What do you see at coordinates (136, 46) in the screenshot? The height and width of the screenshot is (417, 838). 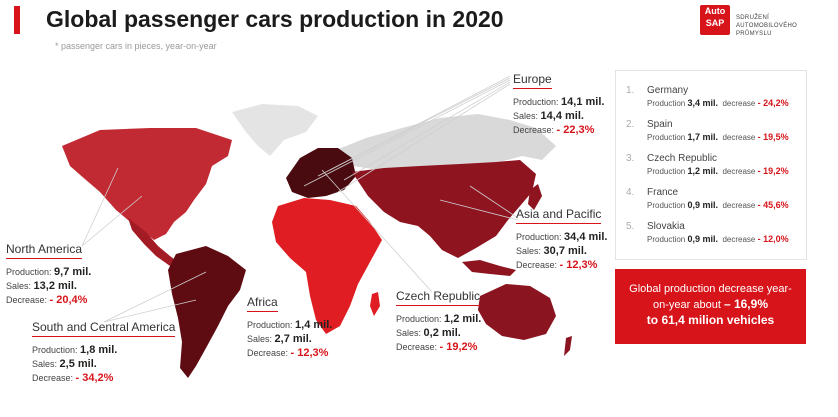 I see `page-subtitle: * passenger cars in pieces, year-on-year` at bounding box center [136, 46].